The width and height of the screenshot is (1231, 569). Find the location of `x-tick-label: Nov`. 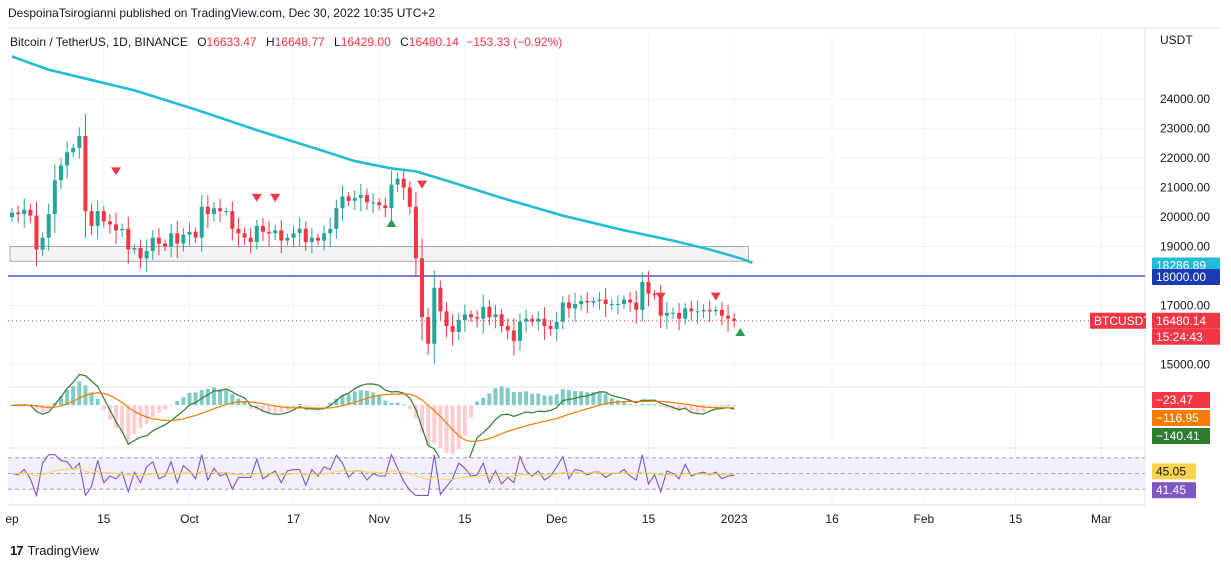

x-tick-label: Nov is located at coordinates (379, 519).